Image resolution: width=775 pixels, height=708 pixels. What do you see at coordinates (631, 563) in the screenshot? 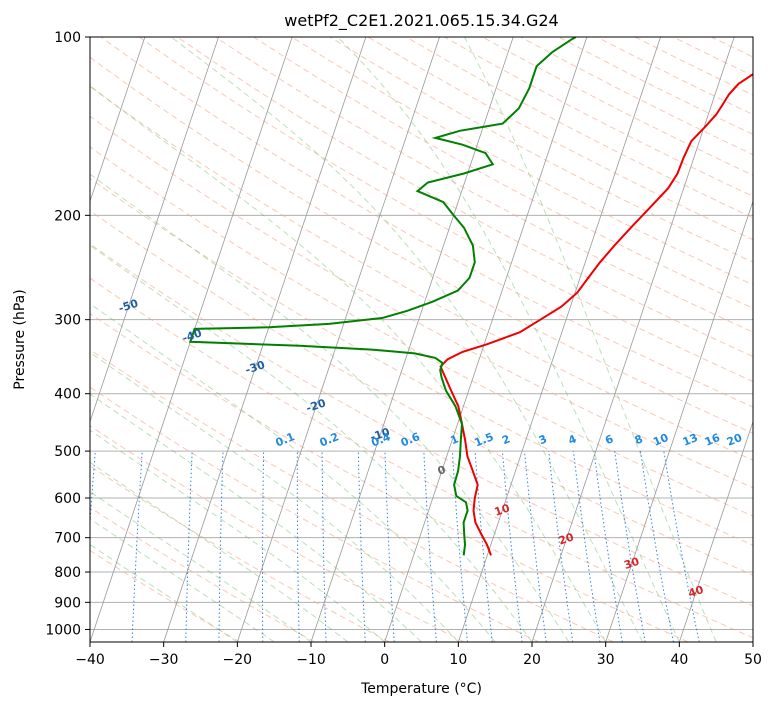
I see `isotherm-label: 30` at bounding box center [631, 563].